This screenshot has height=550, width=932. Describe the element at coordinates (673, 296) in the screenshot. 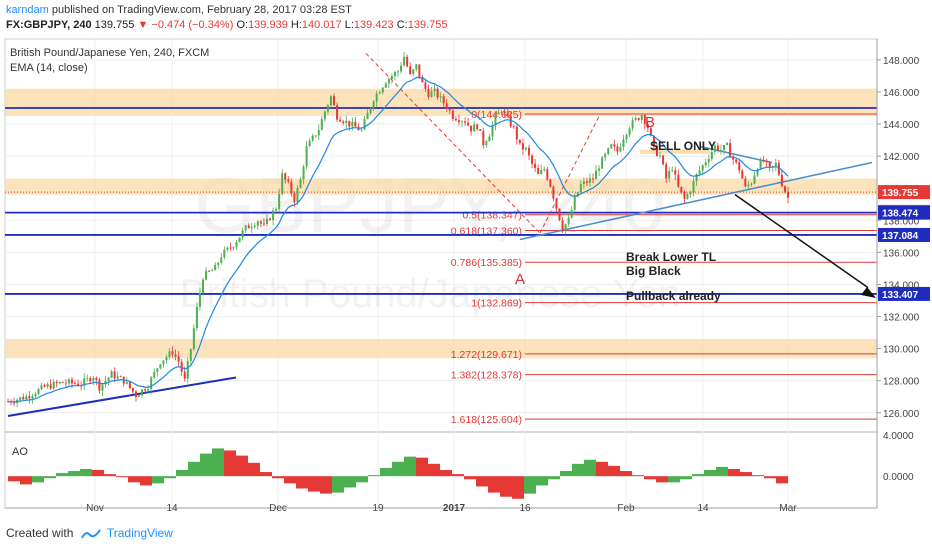

I see `annotation-label: Pullback already` at that location.